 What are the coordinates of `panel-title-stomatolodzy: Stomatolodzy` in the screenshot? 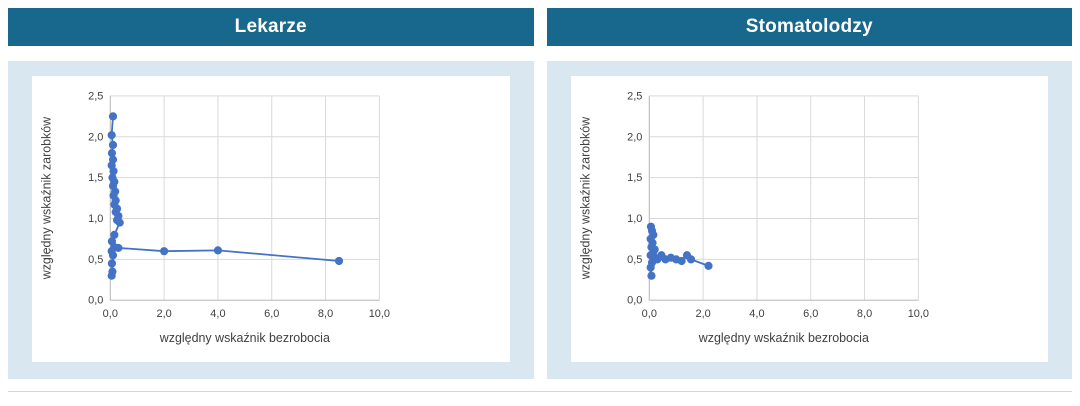 It's located at (809, 27).